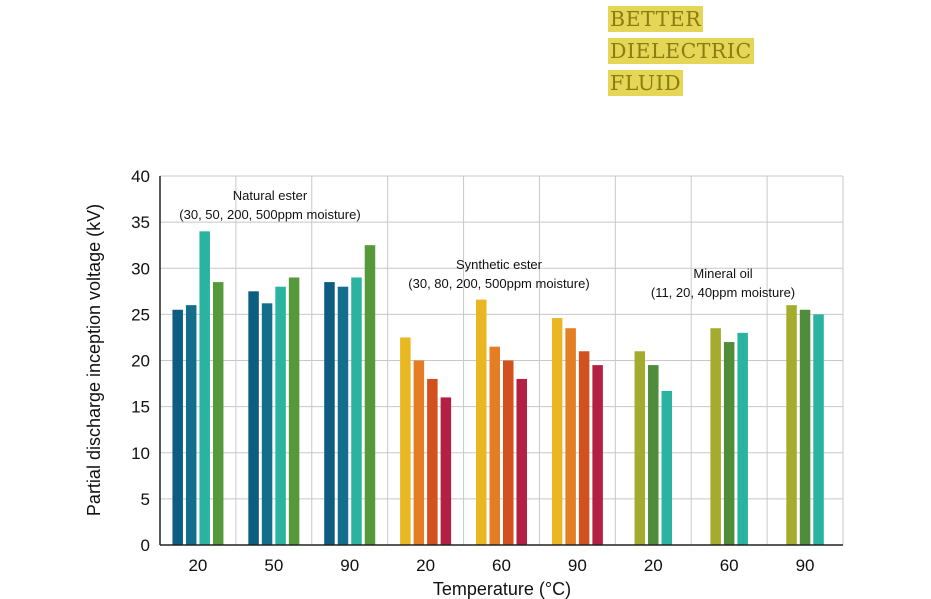 The width and height of the screenshot is (931, 599). What do you see at coordinates (681, 51) in the screenshot?
I see `headline-line-2: DIELECTRIC` at bounding box center [681, 51].